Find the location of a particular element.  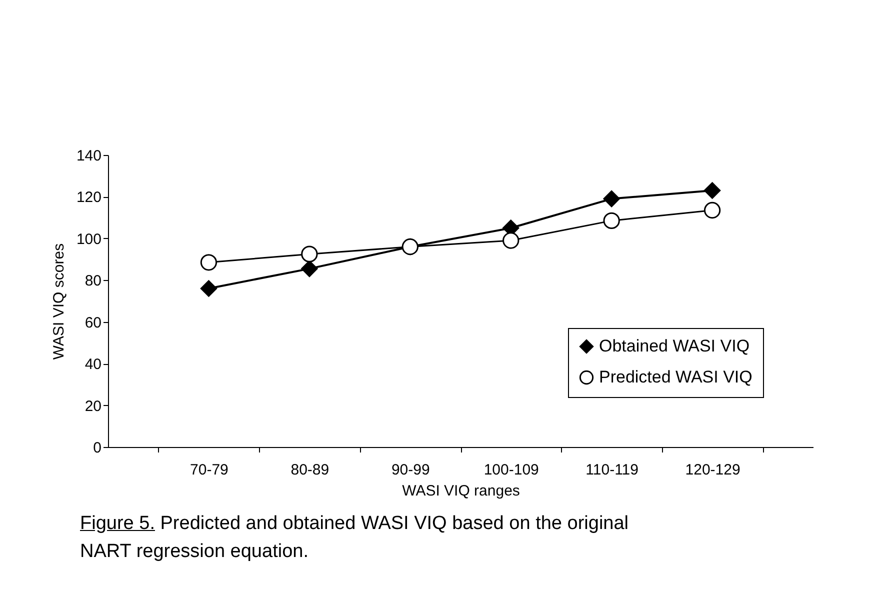

y-tick-label: 120 is located at coordinates (89, 197).